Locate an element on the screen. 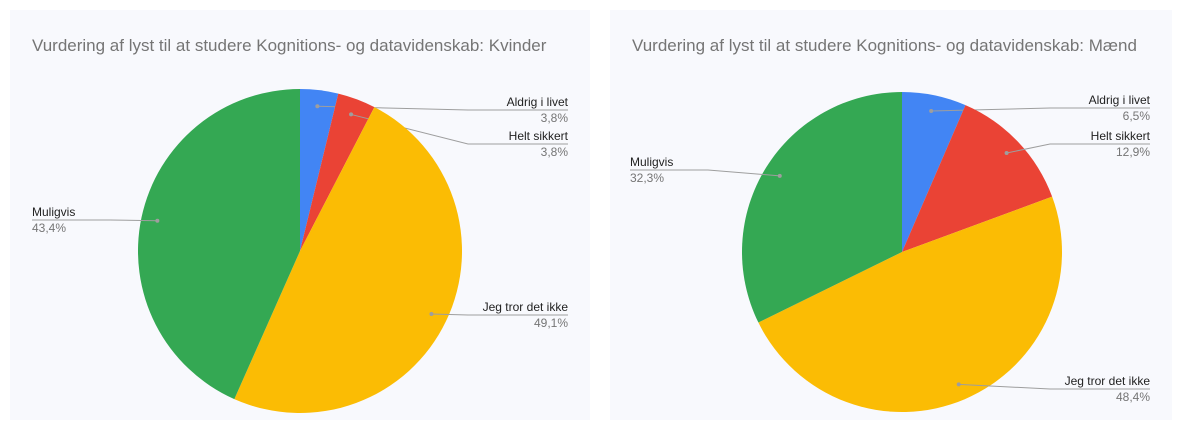 This screenshot has width=1181, height=425. slice-value: 43,4% is located at coordinates (49, 228).